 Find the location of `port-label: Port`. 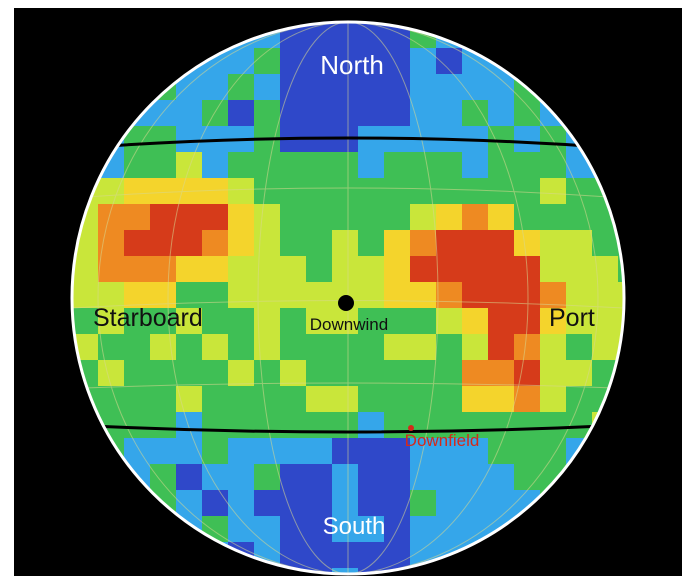

port-label: Port is located at coordinates (572, 318).